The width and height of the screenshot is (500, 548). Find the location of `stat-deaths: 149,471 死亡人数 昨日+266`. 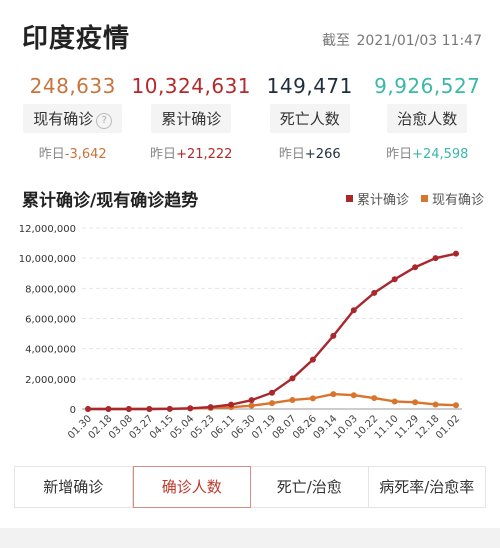

stat-deaths: 149,471 死亡人数 昨日+266 is located at coordinates (310, 118).